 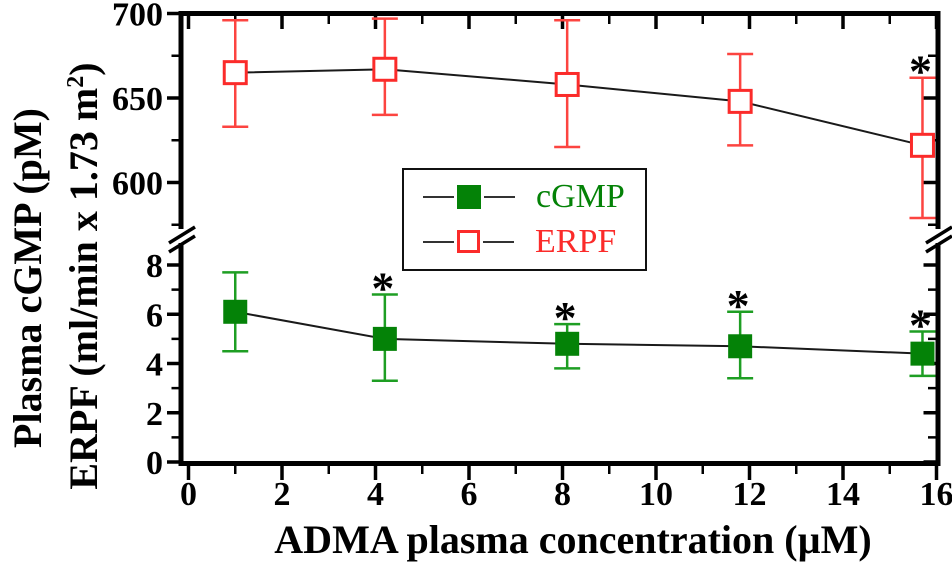 I want to click on x-tick-label: 0, so click(x=188, y=494).